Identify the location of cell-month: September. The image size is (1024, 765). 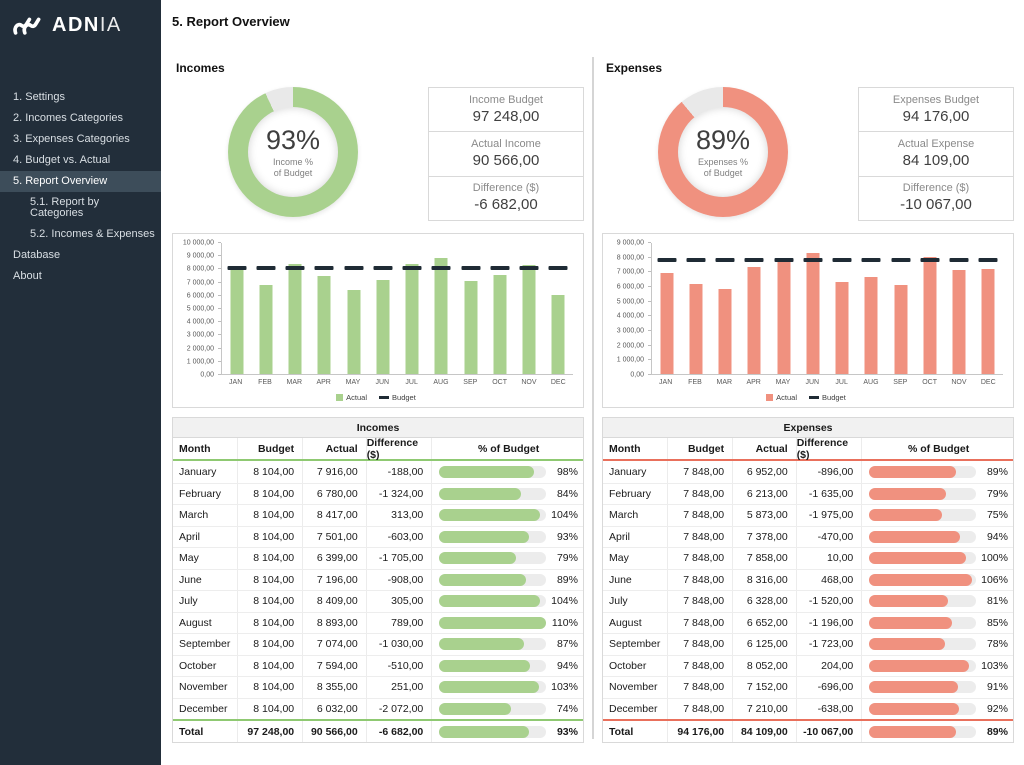
(205, 644).